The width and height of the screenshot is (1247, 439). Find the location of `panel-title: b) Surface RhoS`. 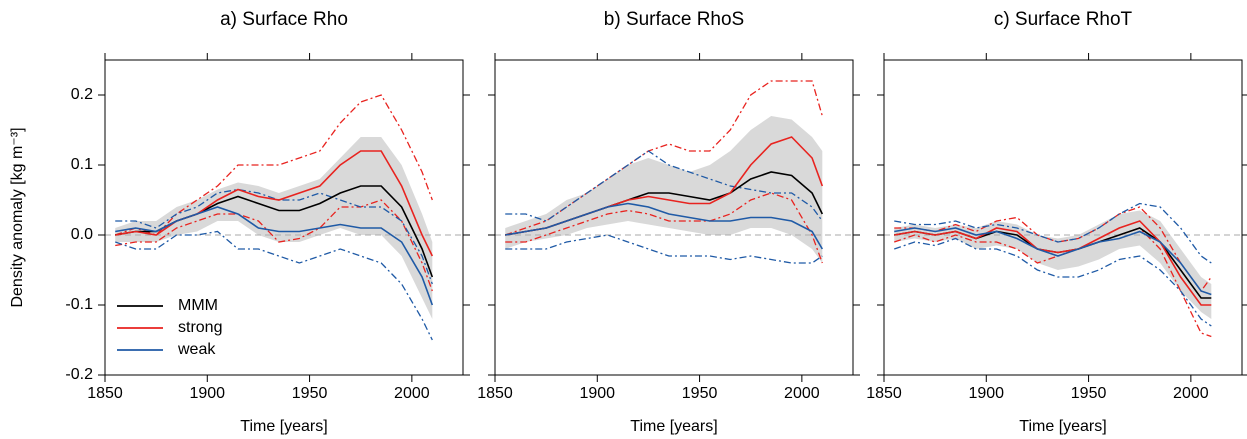

panel-title: b) Surface RhoS is located at coordinates (674, 19).